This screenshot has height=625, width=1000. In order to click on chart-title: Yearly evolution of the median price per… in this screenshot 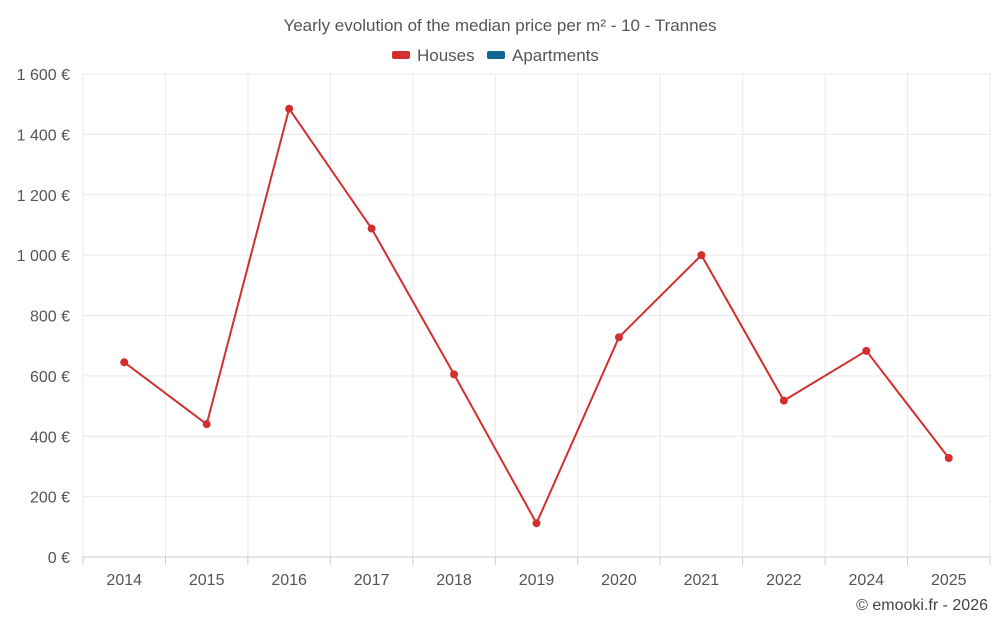, I will do `click(499, 25)`.